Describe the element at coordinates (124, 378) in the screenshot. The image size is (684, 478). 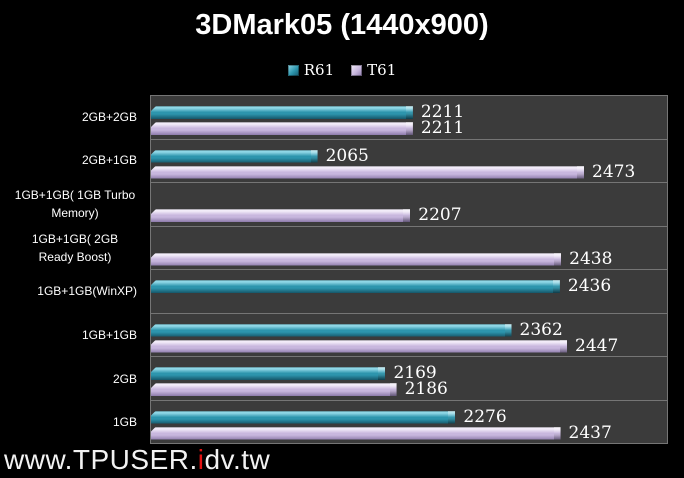
I see `category-label-text: 2GB` at that location.